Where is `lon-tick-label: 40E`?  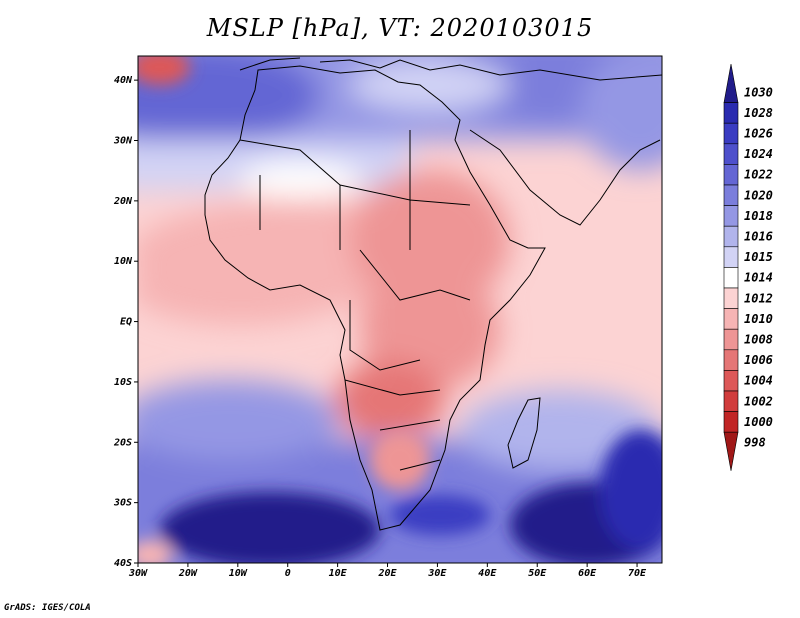
lon-tick-label: 40E is located at coordinates (487, 573).